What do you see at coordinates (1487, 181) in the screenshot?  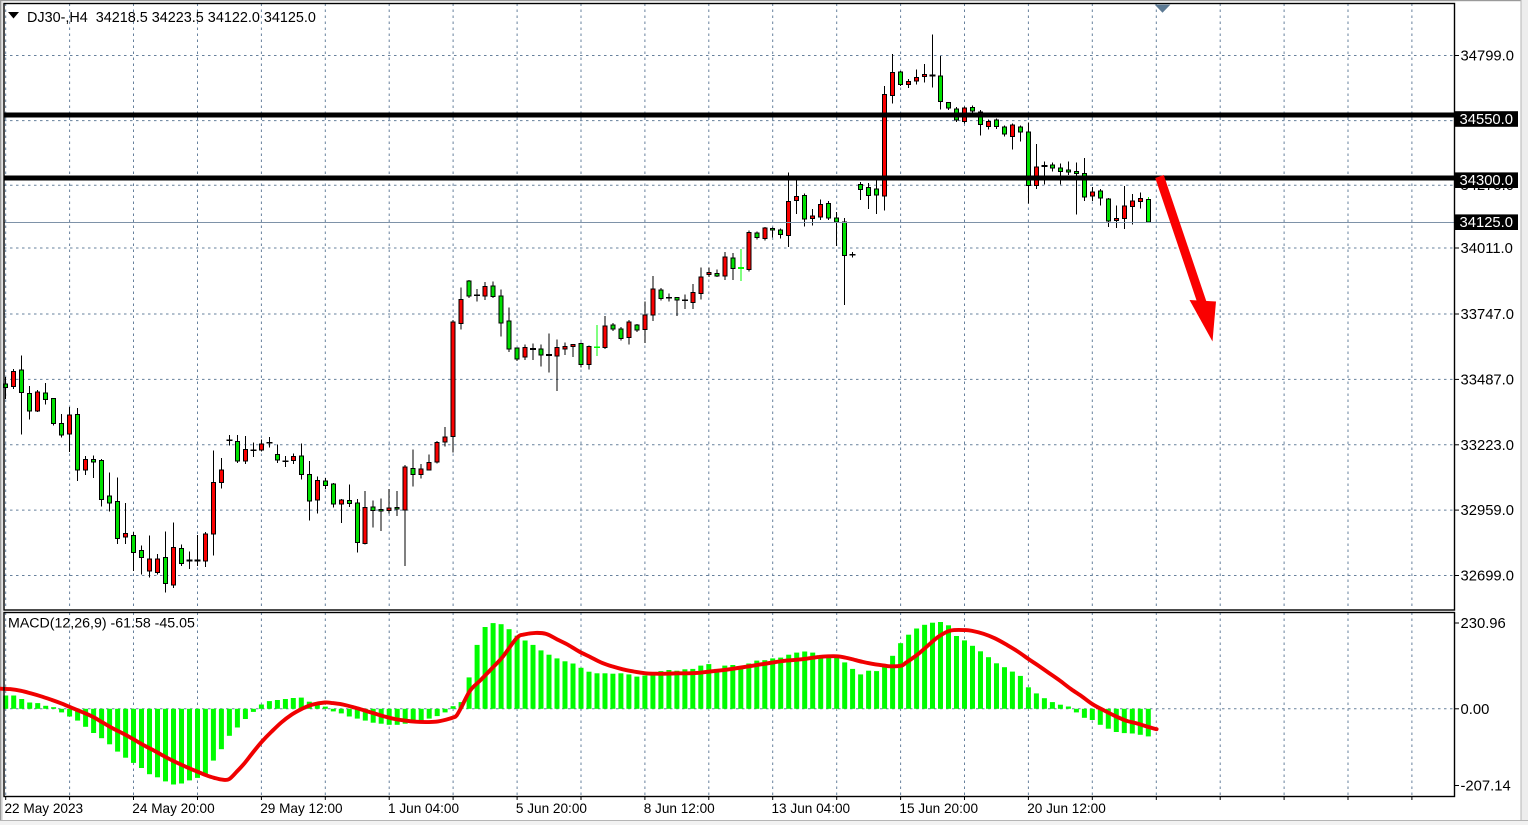 I see `svg-text: 34300.0` at bounding box center [1487, 181].